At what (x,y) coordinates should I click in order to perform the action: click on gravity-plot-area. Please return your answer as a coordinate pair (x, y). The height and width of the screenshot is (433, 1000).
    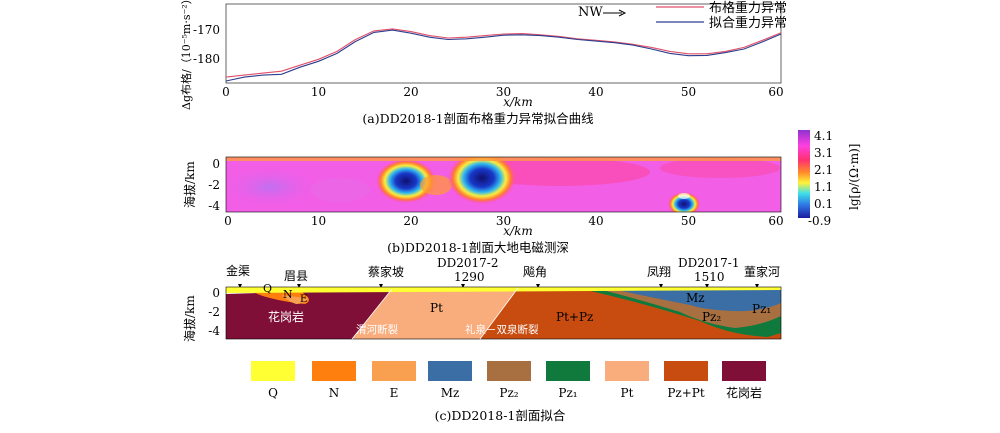
    Looking at the image, I should click on (503, 43).